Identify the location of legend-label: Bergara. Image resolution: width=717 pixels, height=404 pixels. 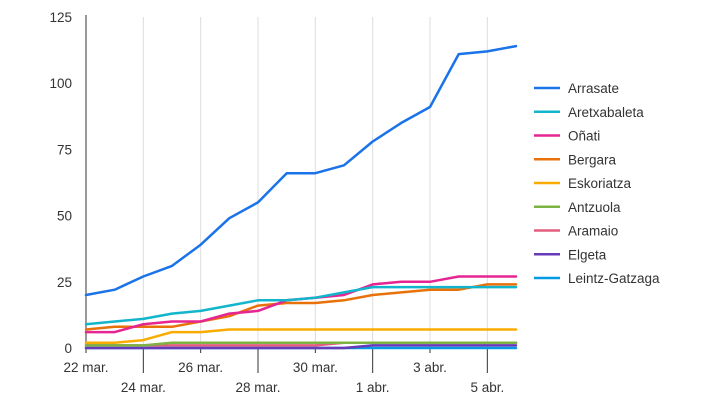
(592, 159).